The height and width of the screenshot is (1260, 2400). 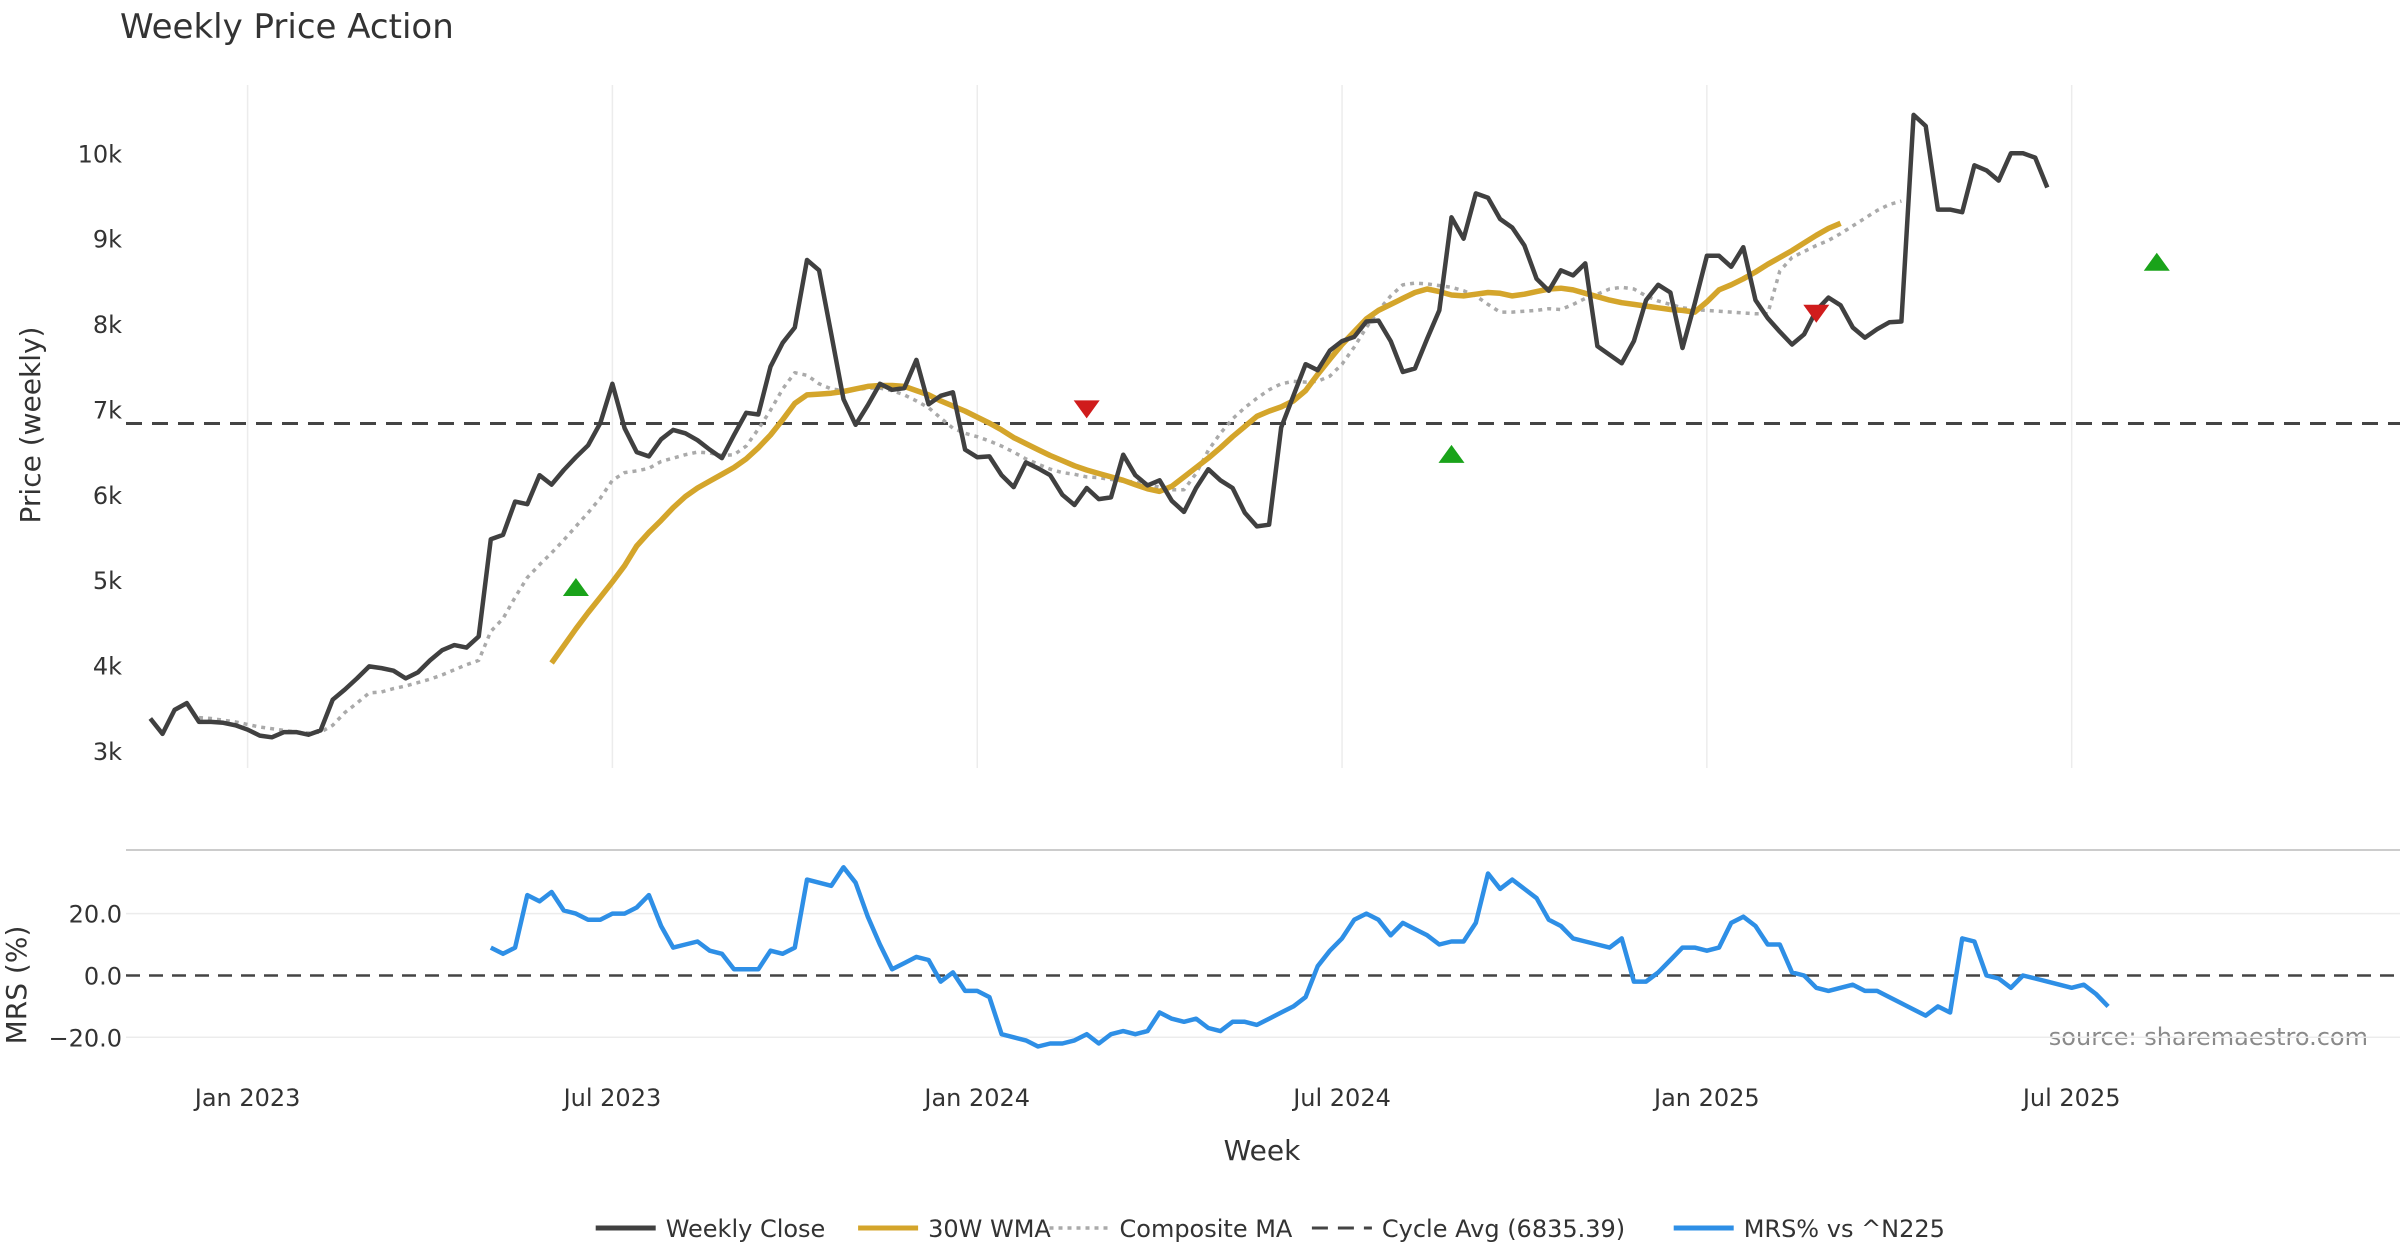 I want to click on x-tick-label: Jan 2025, so click(x=1706, y=1098).